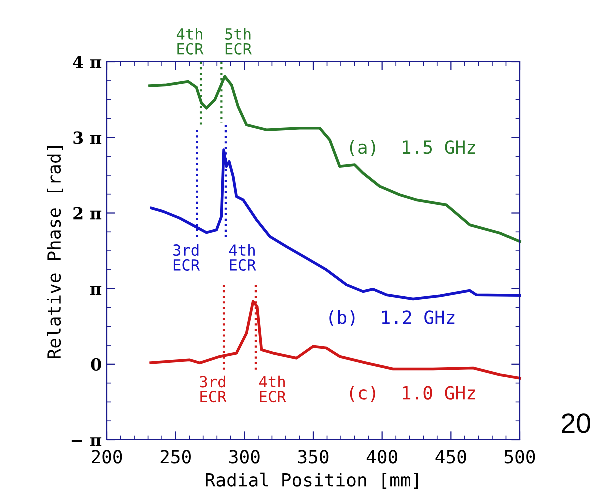  What do you see at coordinates (413, 148) in the screenshot?
I see `series-label: (a) 1.5 GHz` at bounding box center [413, 148].